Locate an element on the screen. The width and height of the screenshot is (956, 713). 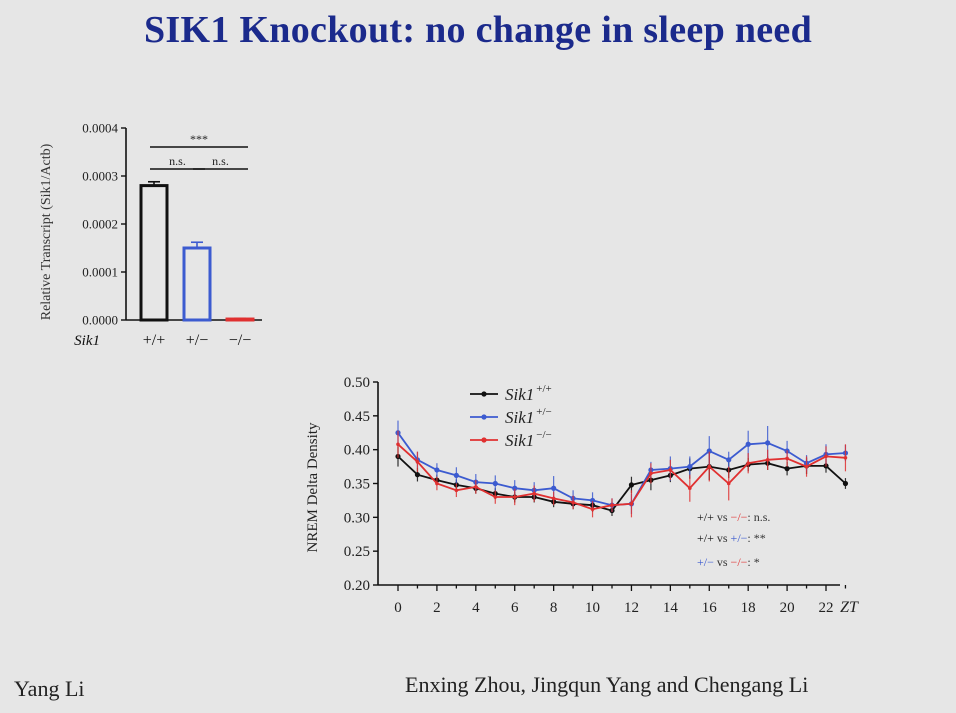
line-y-tick-label: 0.40 is located at coordinates (357, 451).